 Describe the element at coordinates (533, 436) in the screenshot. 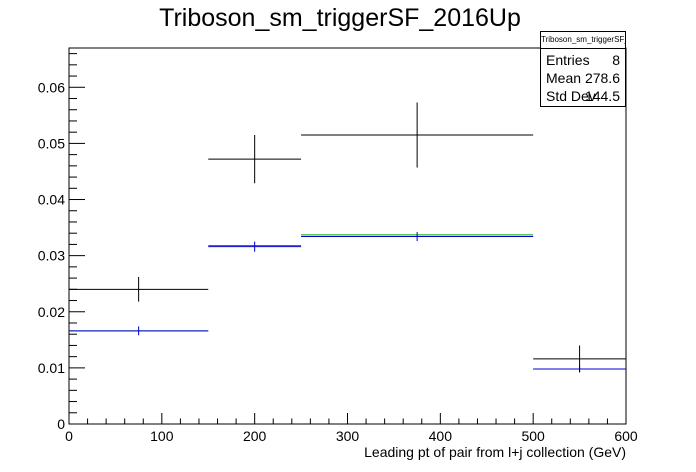

I see `x-tick-label: 500` at that location.